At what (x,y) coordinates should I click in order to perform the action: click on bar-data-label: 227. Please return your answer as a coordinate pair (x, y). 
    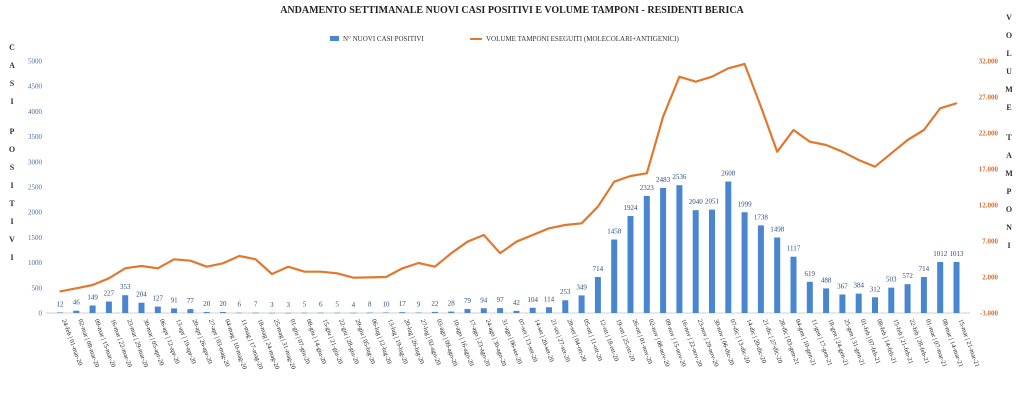
    Looking at the image, I should click on (109, 294).